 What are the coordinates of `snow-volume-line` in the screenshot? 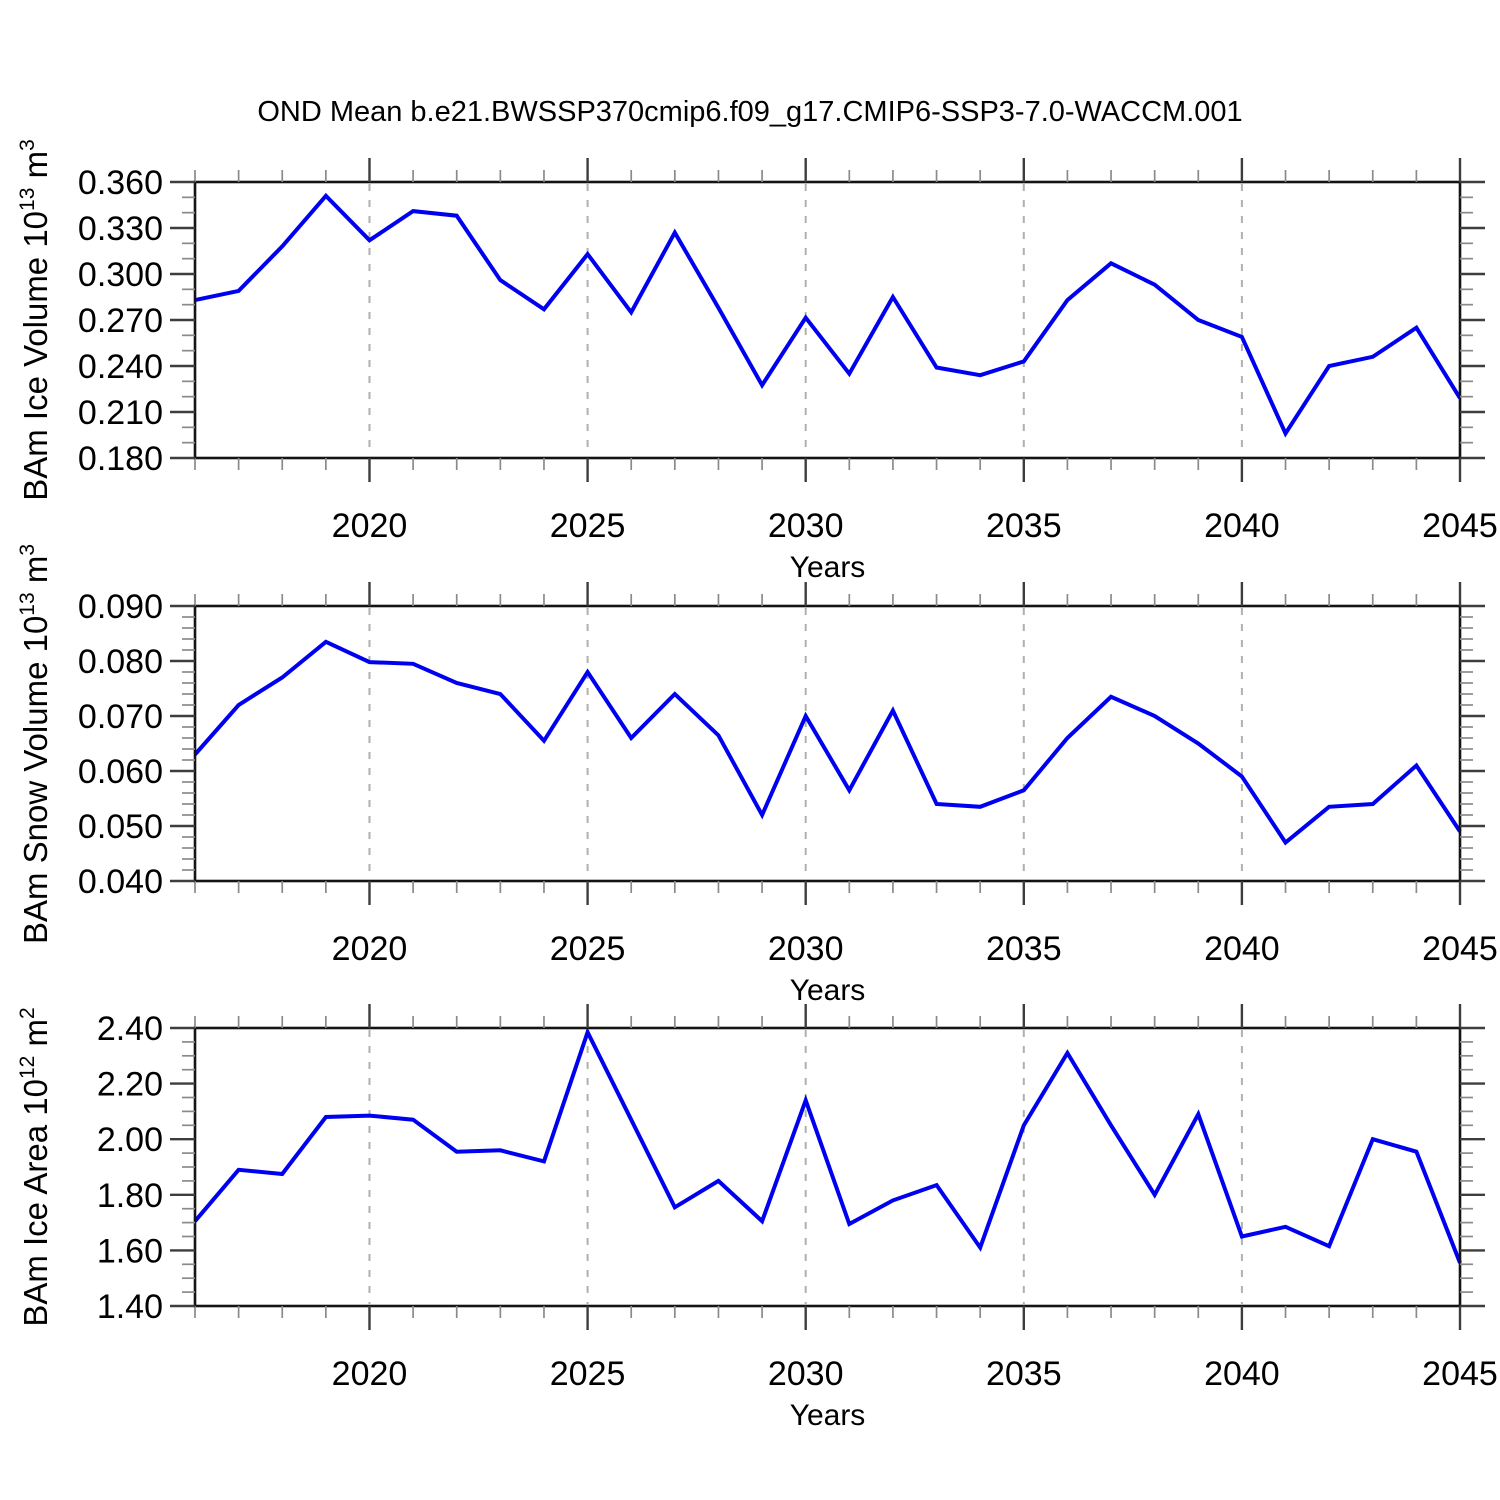 It's located at (827, 742).